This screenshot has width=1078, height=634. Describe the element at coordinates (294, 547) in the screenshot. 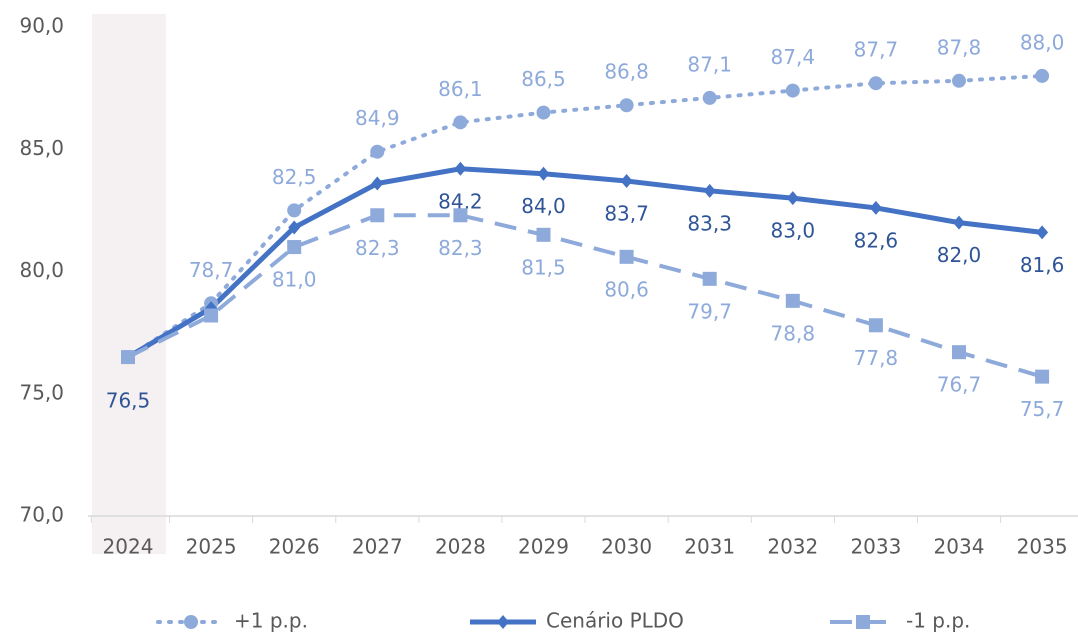

I see `x-tick-label: 2026` at that location.